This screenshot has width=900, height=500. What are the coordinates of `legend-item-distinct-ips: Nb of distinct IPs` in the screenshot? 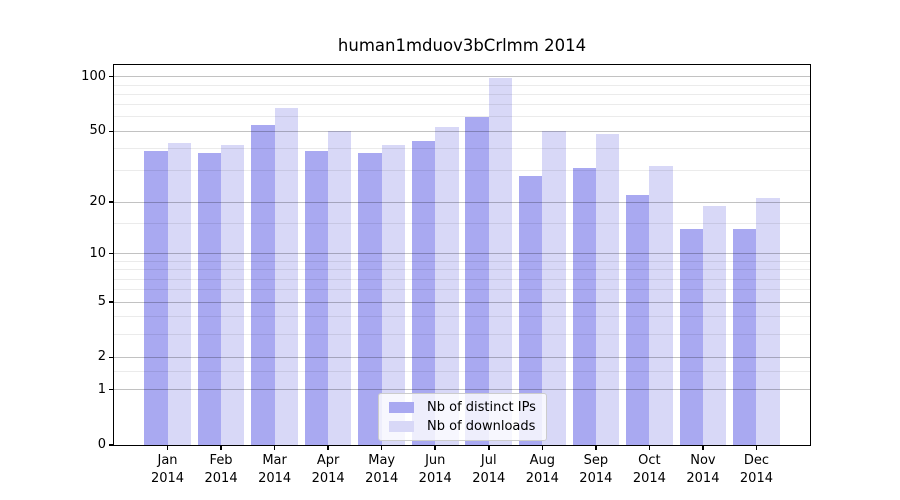 It's located at (462, 407).